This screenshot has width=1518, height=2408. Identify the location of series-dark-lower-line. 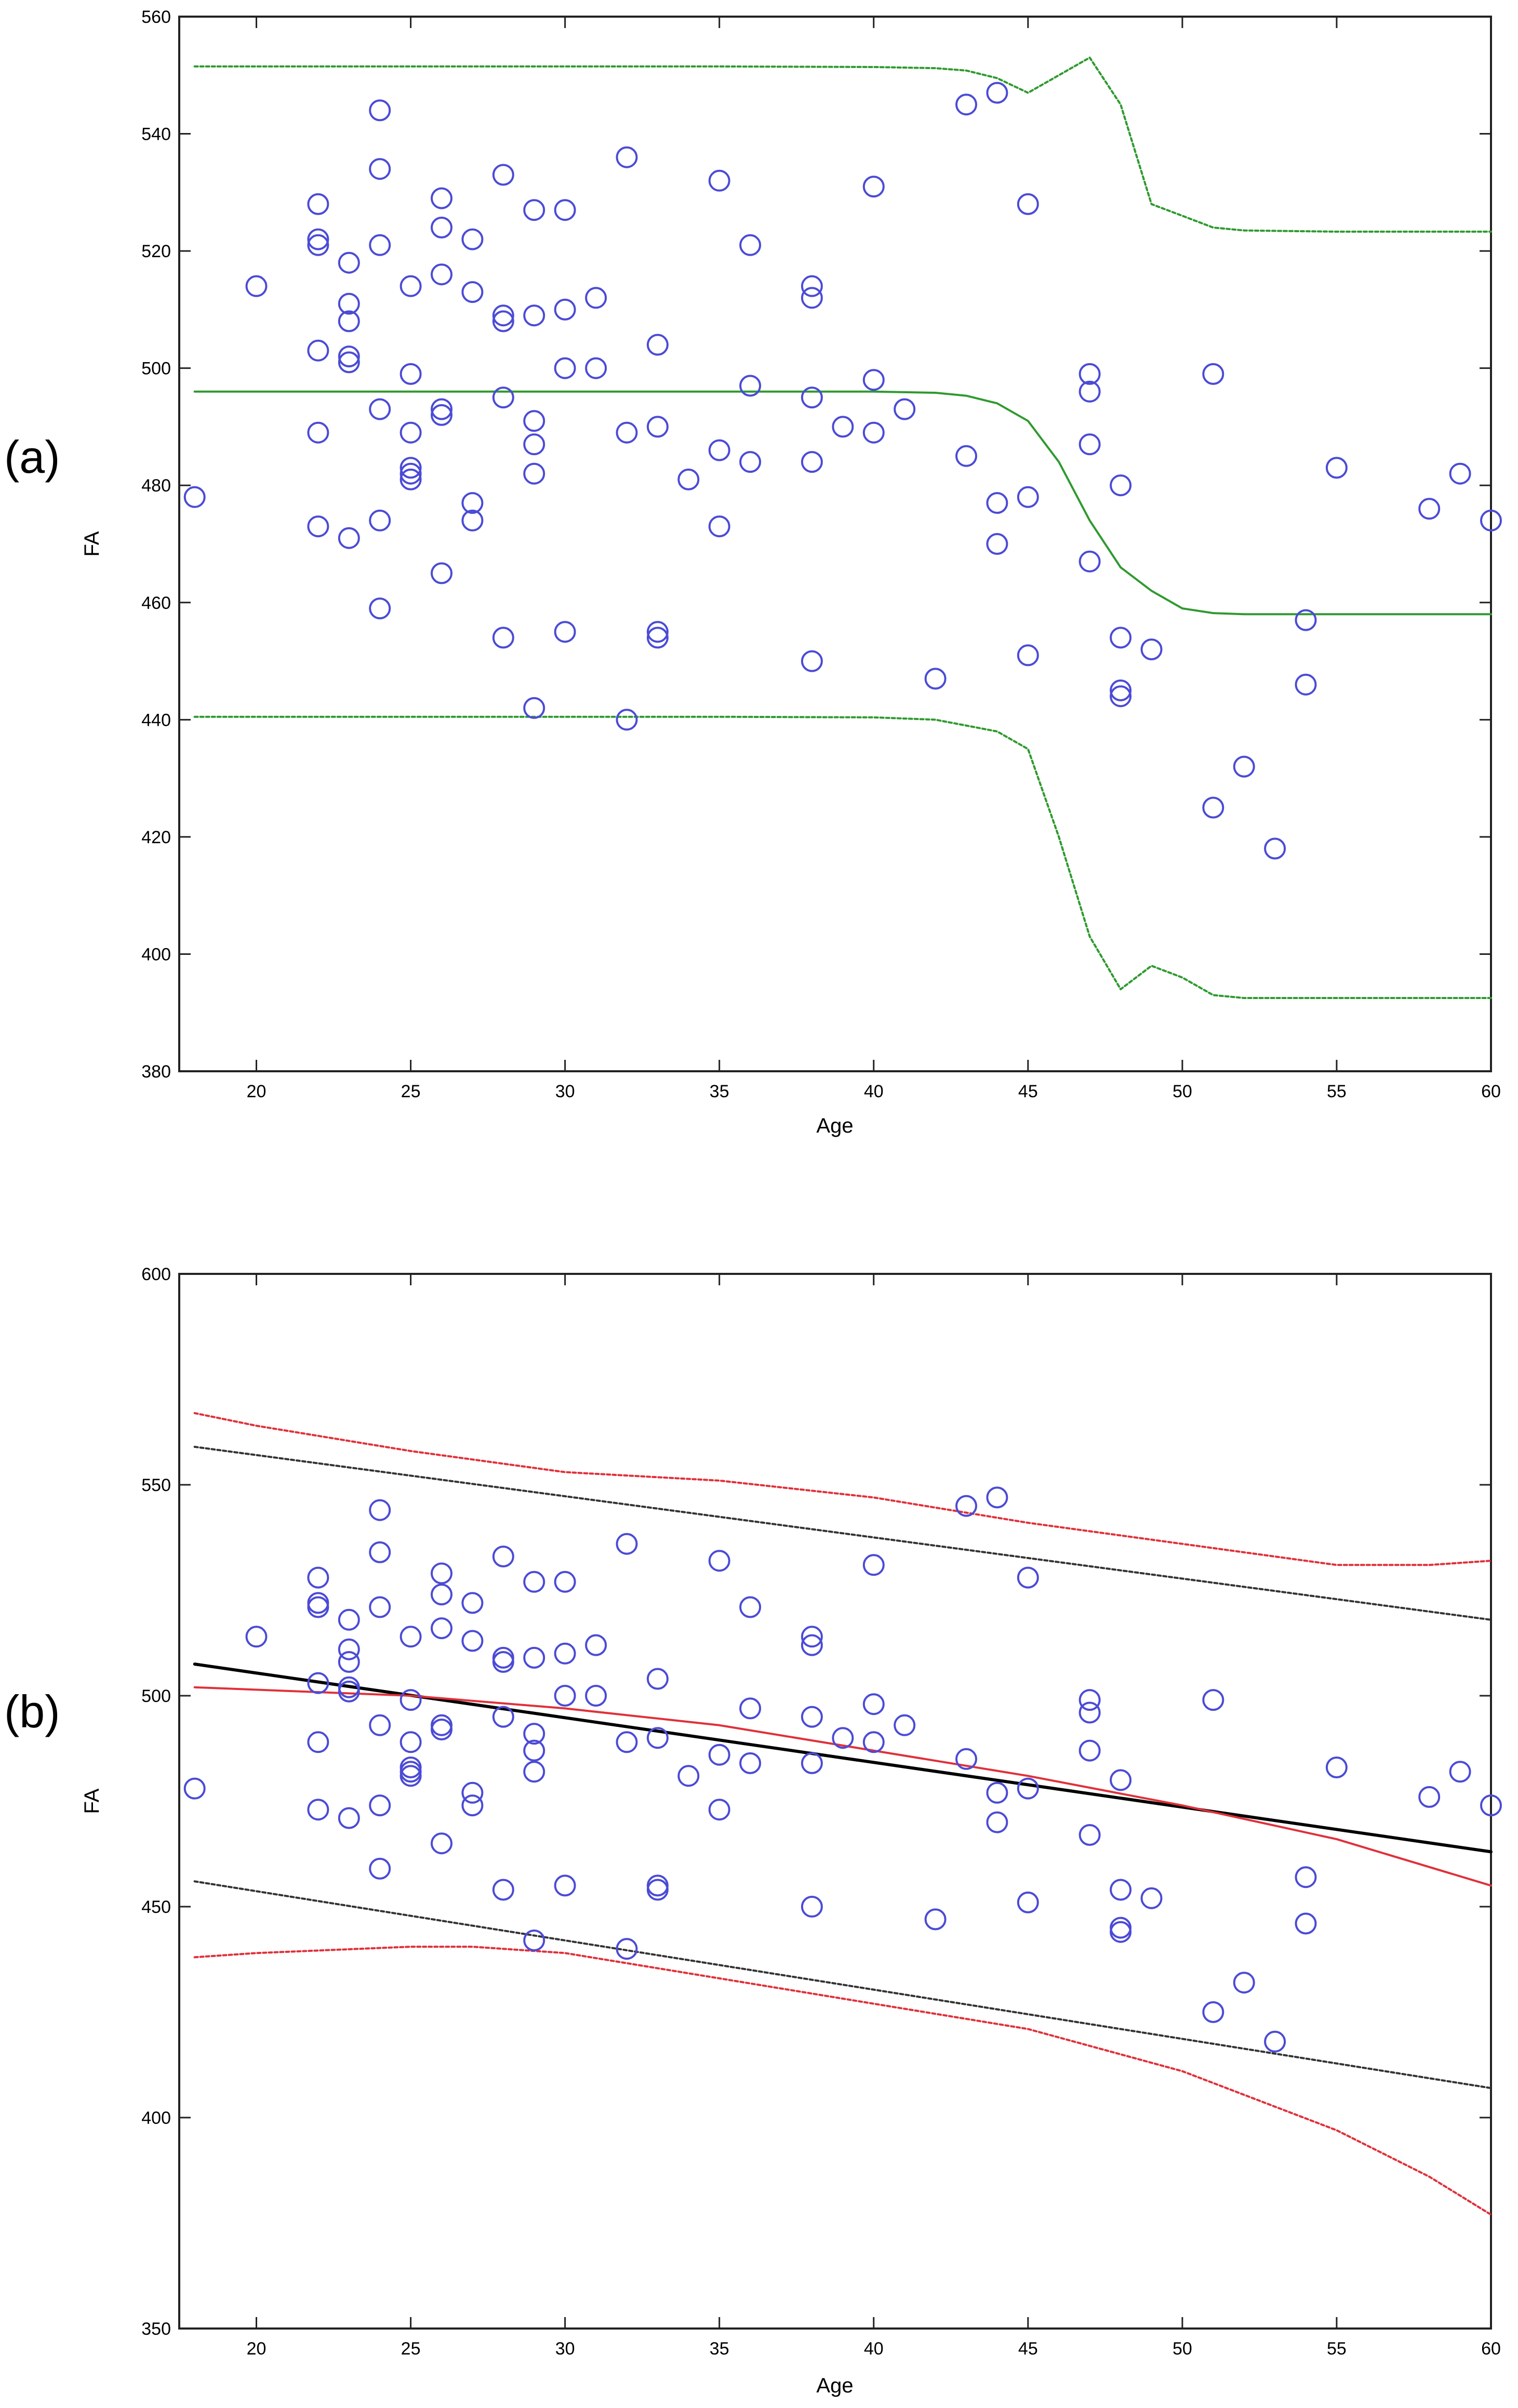
(842, 1985).